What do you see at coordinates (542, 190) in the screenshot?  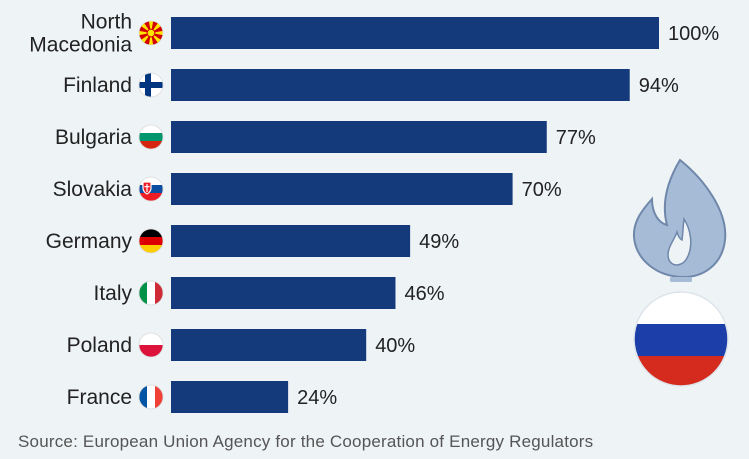 I see `value-label-slovakia: 70%` at bounding box center [542, 190].